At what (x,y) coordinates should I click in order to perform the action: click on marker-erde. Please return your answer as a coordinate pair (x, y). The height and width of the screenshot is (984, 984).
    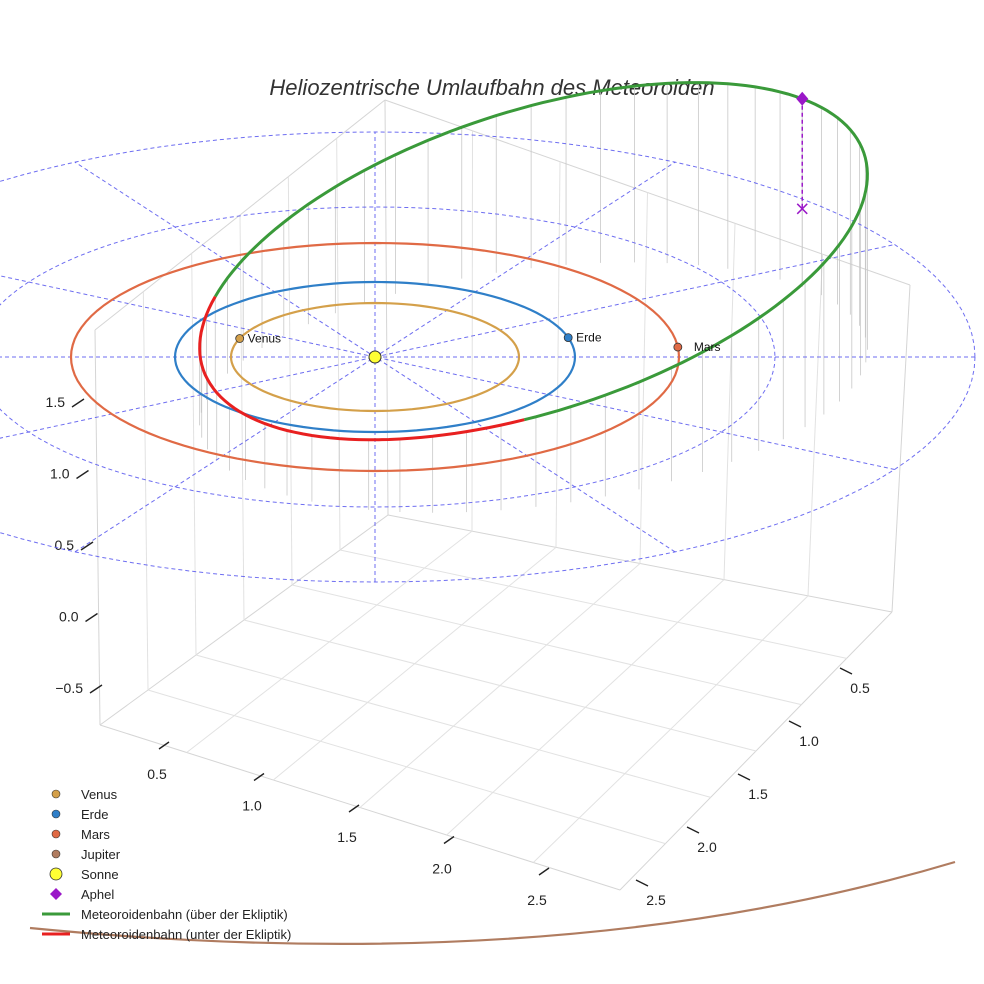
    Looking at the image, I should click on (568, 337).